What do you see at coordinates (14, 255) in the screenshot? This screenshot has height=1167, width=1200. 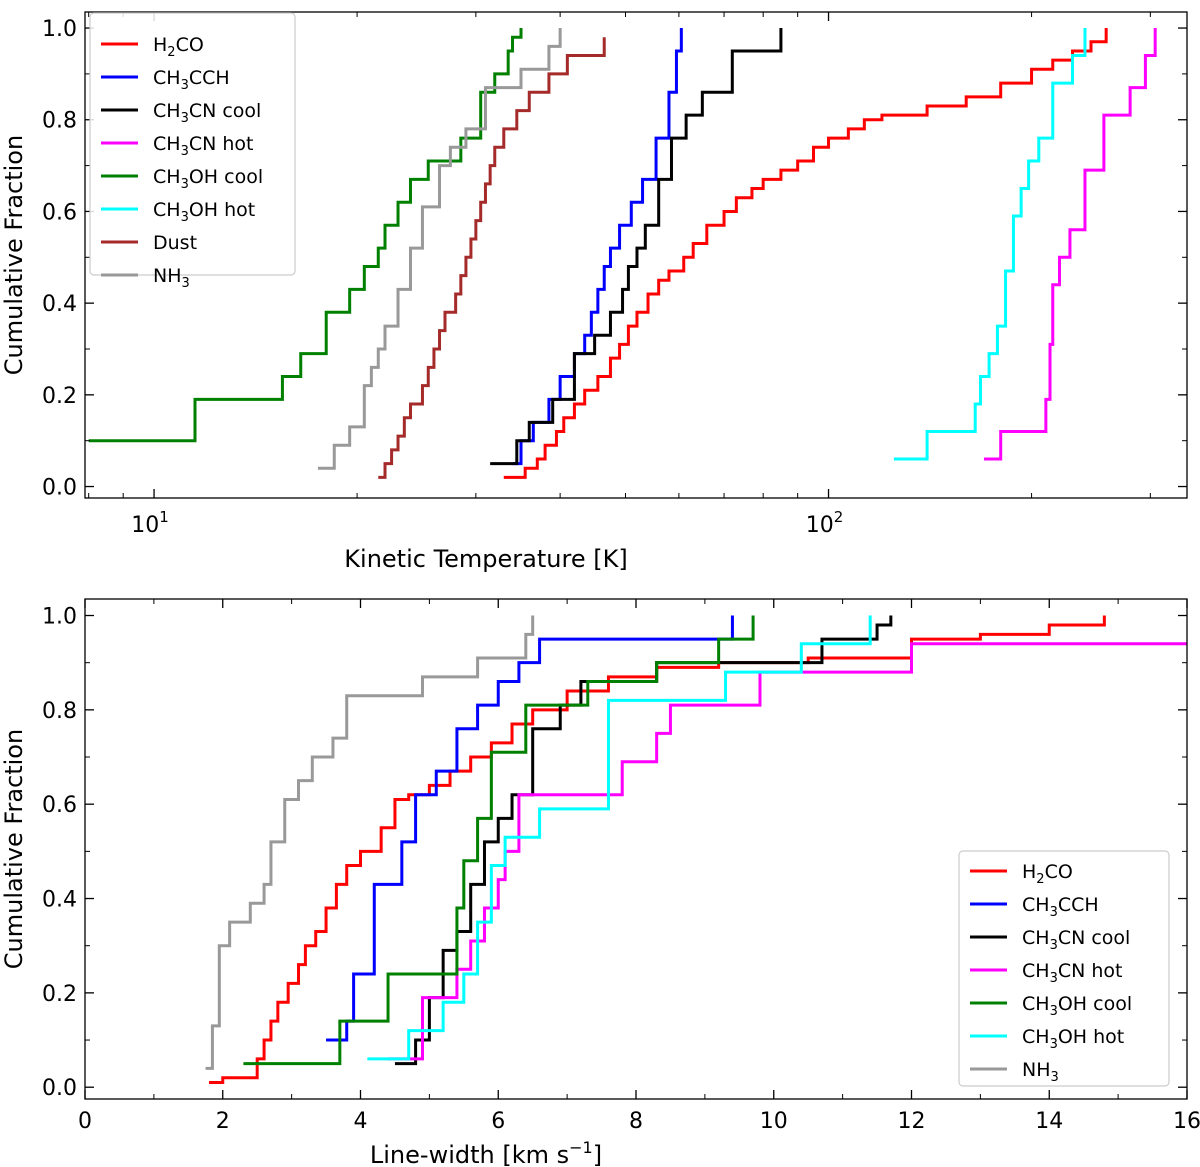 I see `top-y-axis-label: Cumulative Fraction` at bounding box center [14, 255].